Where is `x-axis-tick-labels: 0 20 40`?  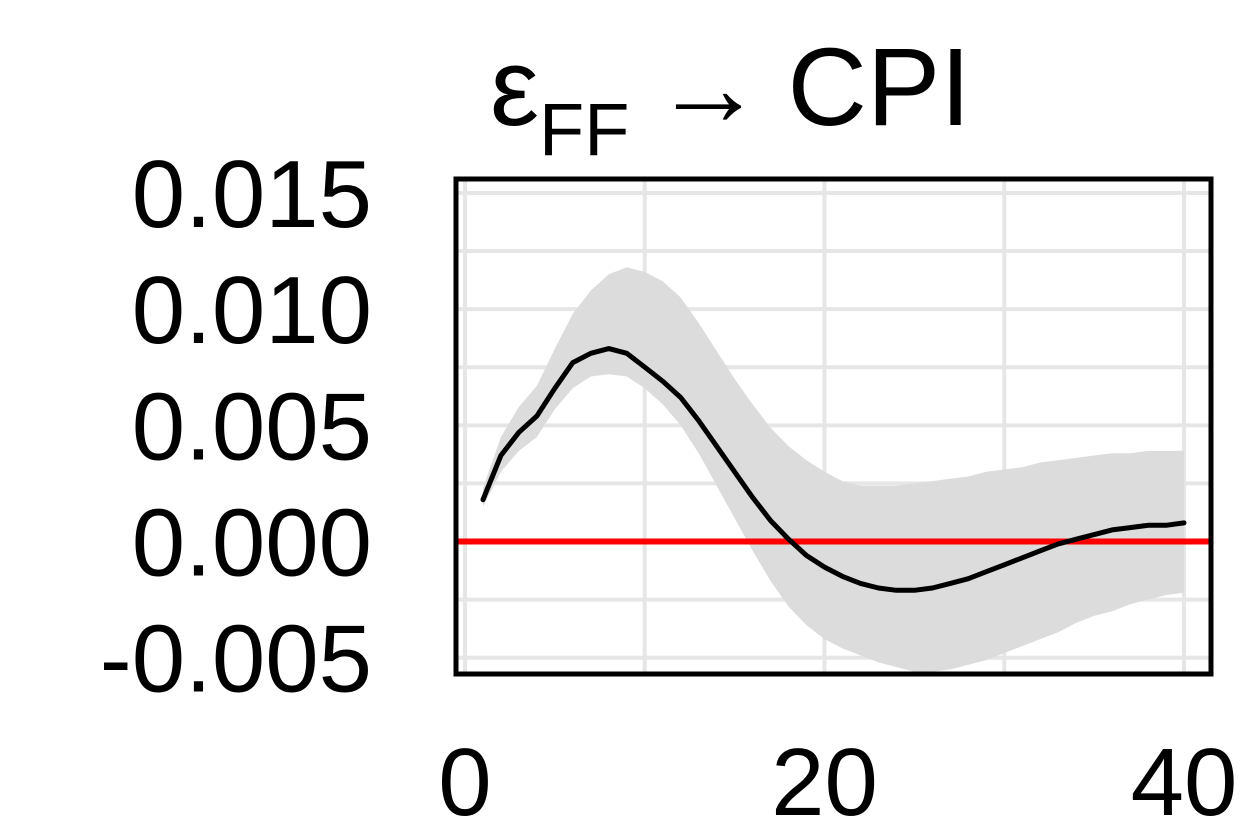
x-axis-tick-labels: 0 20 40 is located at coordinates (837, 778).